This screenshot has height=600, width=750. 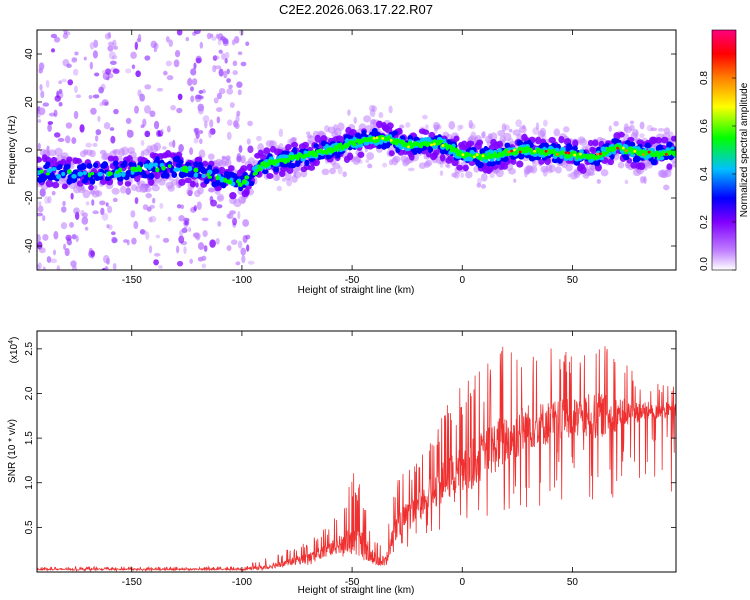 What do you see at coordinates (356, 290) in the screenshot?
I see `spectrogram-x-label: Height of straight line (km)` at bounding box center [356, 290].